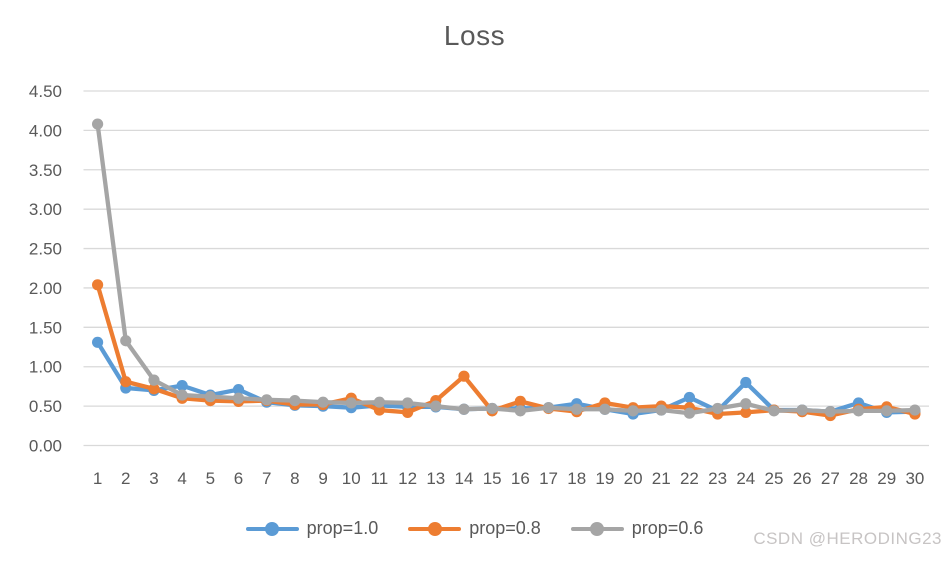  I want to click on x-axis-tick-label: 10, so click(351, 478).